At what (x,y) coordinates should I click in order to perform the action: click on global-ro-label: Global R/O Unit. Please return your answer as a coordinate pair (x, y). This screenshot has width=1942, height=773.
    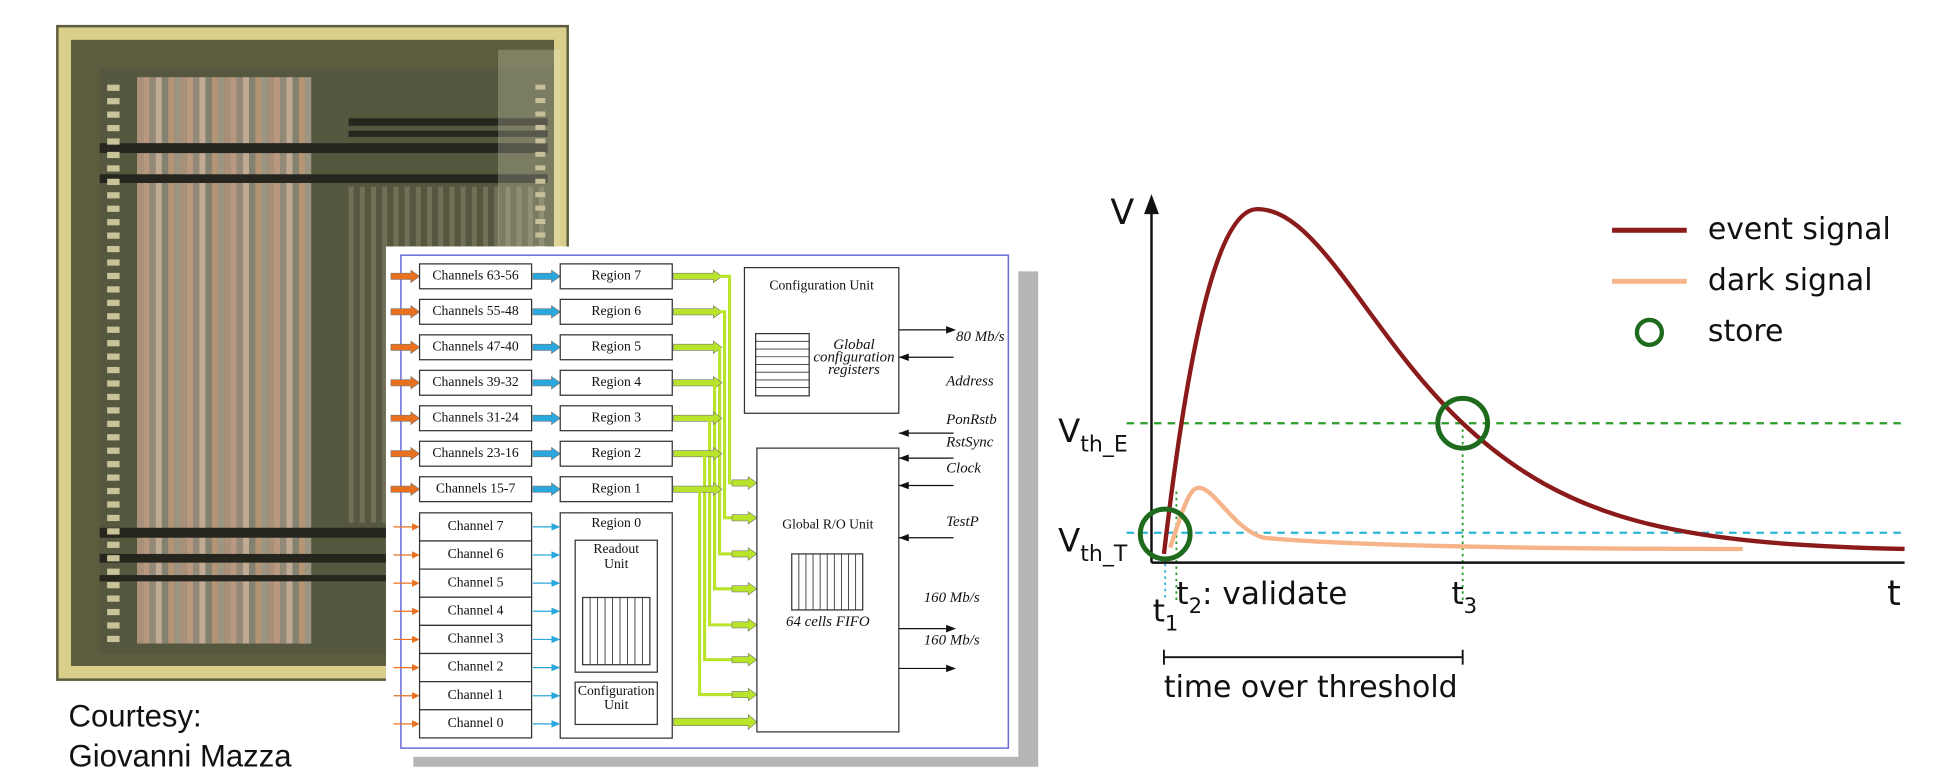
    Looking at the image, I should click on (827, 523).